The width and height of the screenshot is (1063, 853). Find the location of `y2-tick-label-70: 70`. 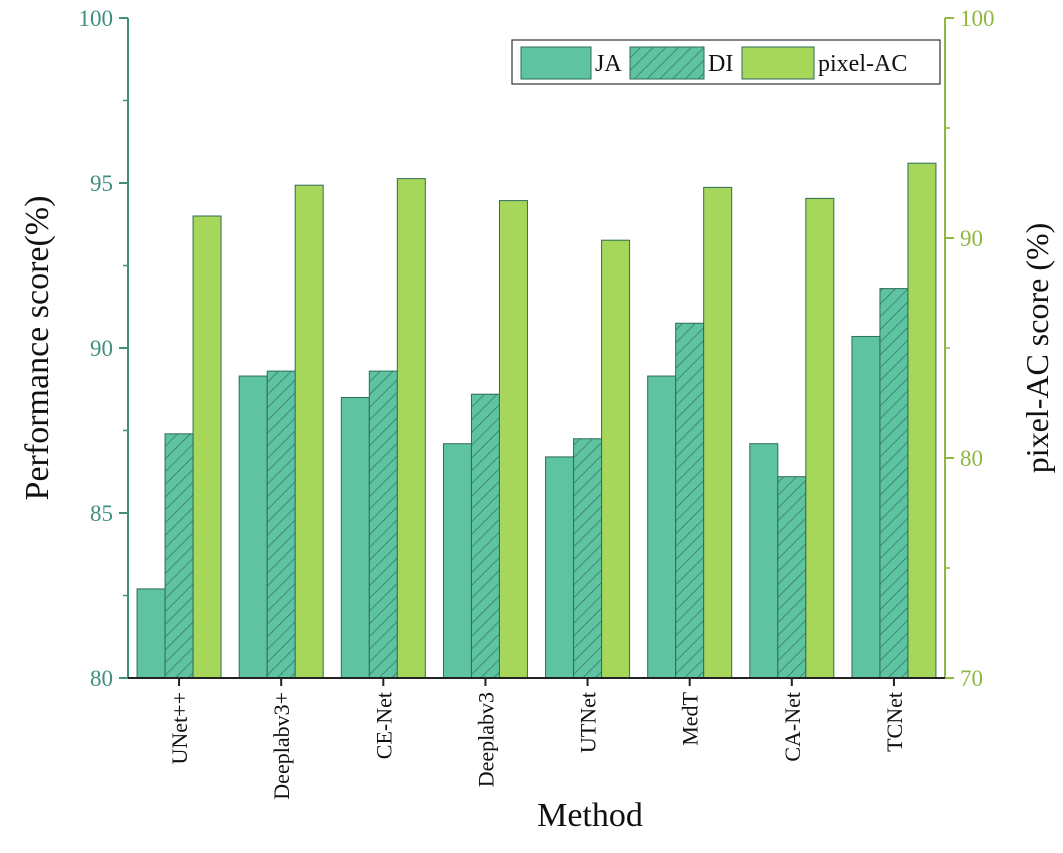

y2-tick-label-70: 70 is located at coordinates (971, 678).